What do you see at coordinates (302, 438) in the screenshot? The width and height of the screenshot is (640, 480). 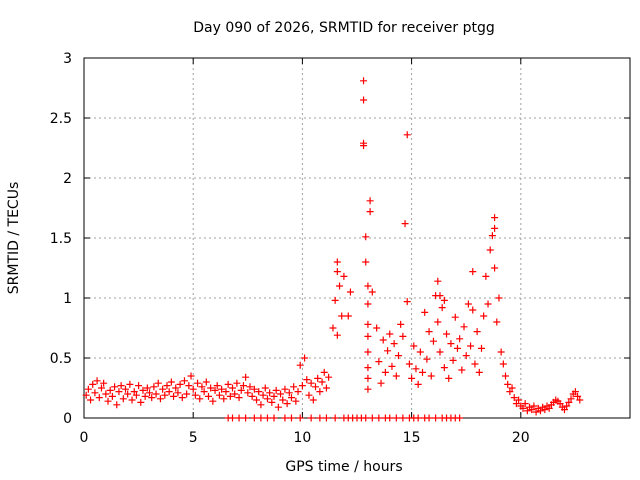 I see `x-tick-label: 10` at bounding box center [302, 438].